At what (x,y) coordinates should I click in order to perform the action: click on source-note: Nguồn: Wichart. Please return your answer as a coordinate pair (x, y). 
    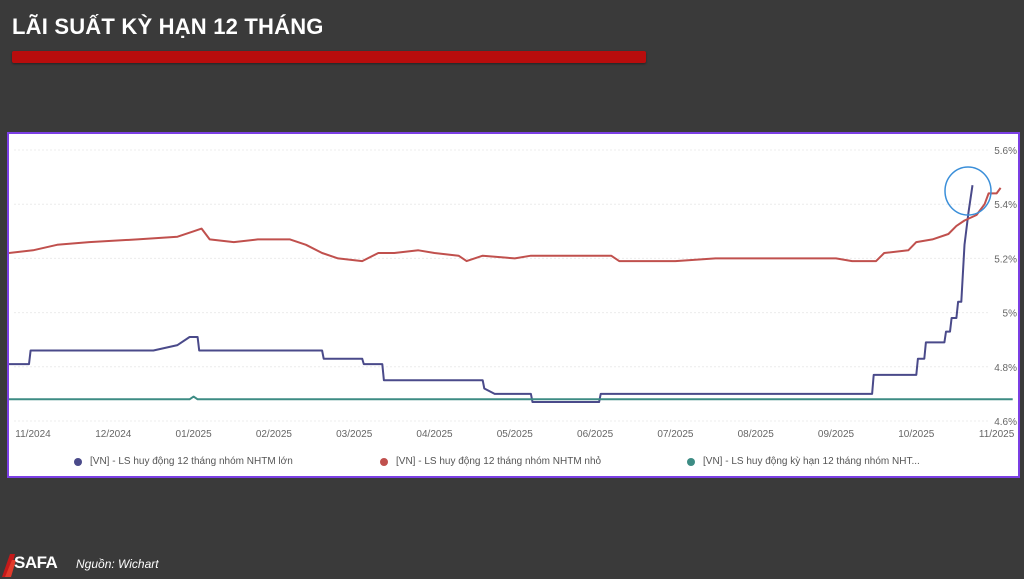
    Looking at the image, I should click on (117, 564).